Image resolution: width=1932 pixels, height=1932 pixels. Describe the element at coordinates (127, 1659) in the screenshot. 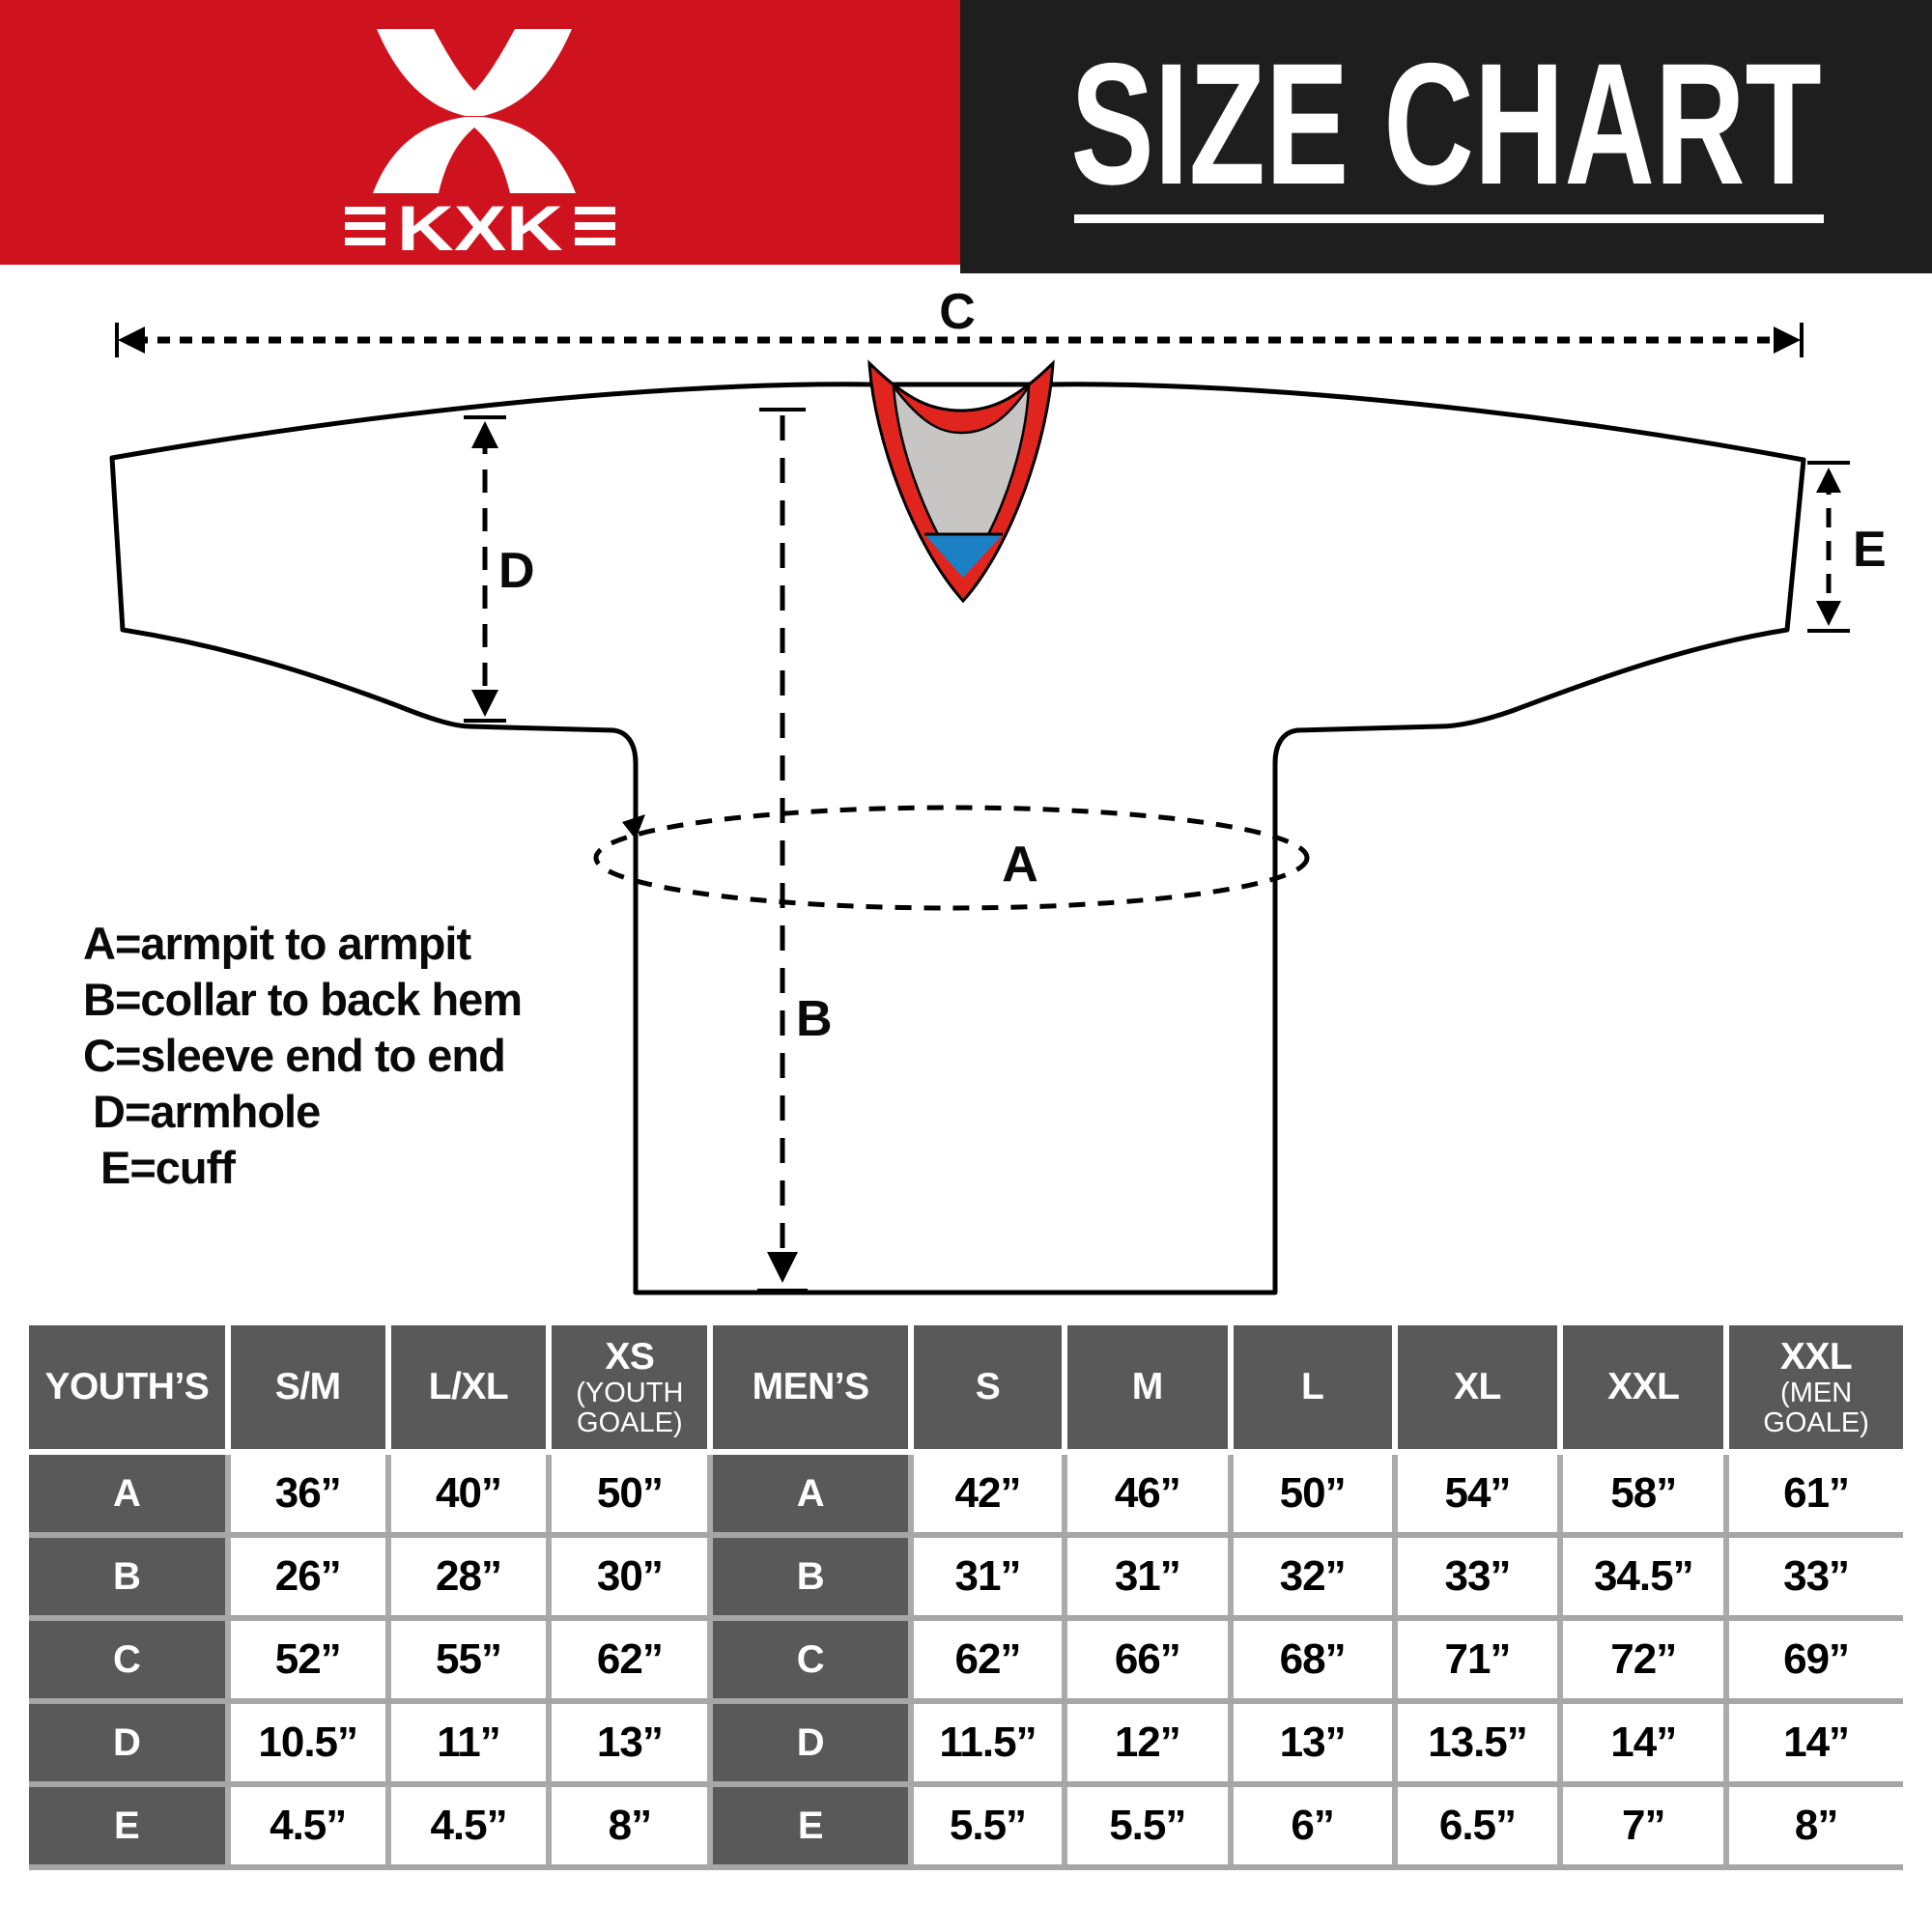

I see `row-label: C` at that location.